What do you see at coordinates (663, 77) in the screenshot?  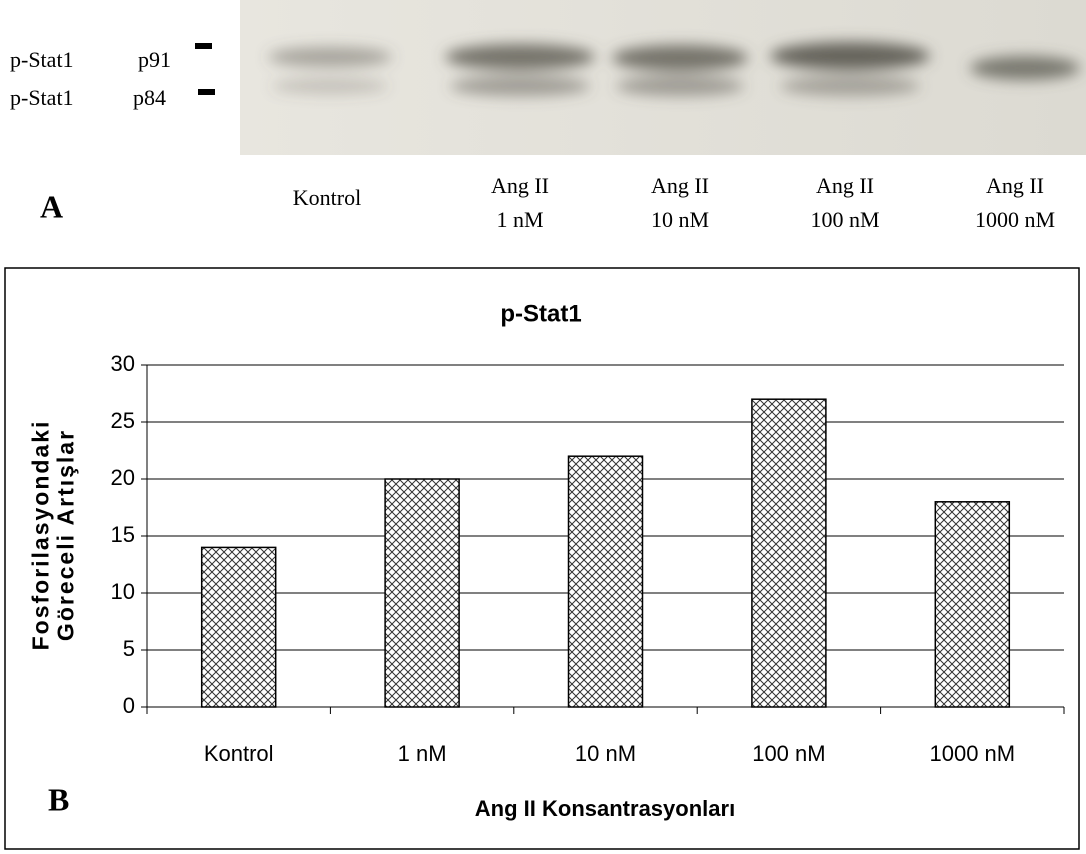 I see `blot-image` at bounding box center [663, 77].